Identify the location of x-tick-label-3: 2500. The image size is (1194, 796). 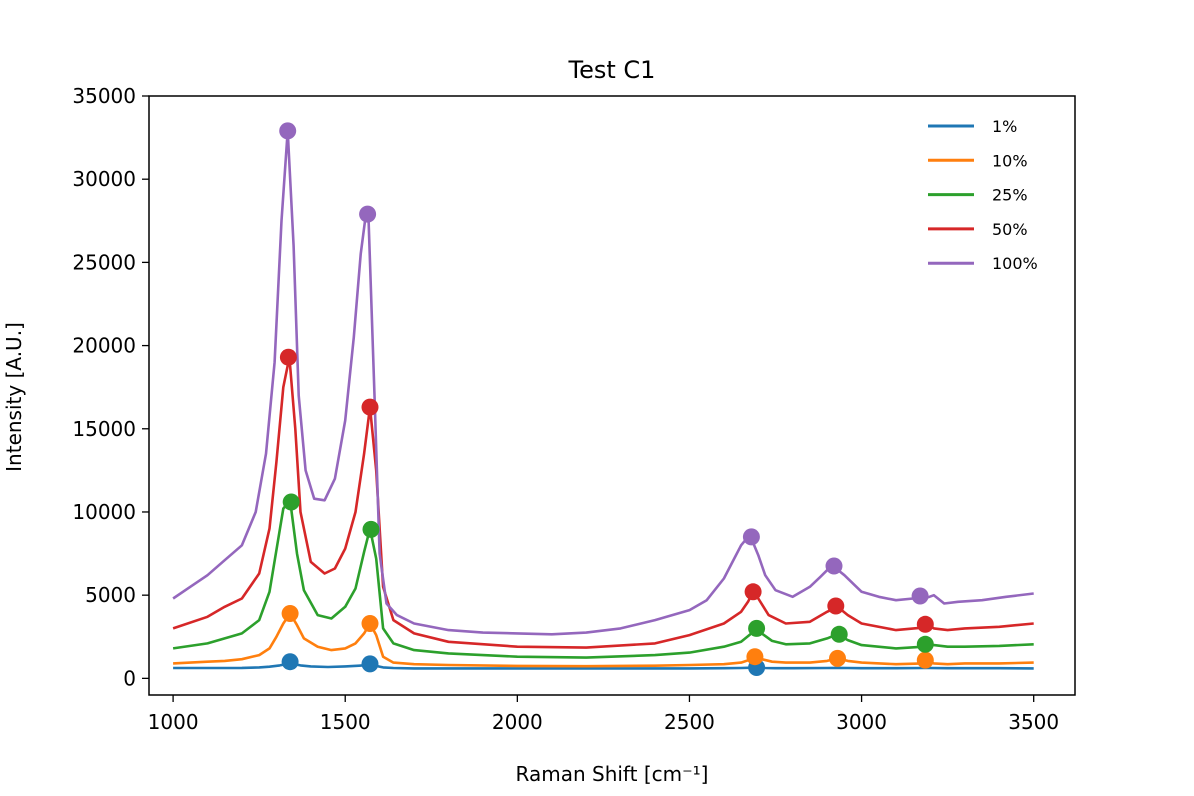
(689, 722).